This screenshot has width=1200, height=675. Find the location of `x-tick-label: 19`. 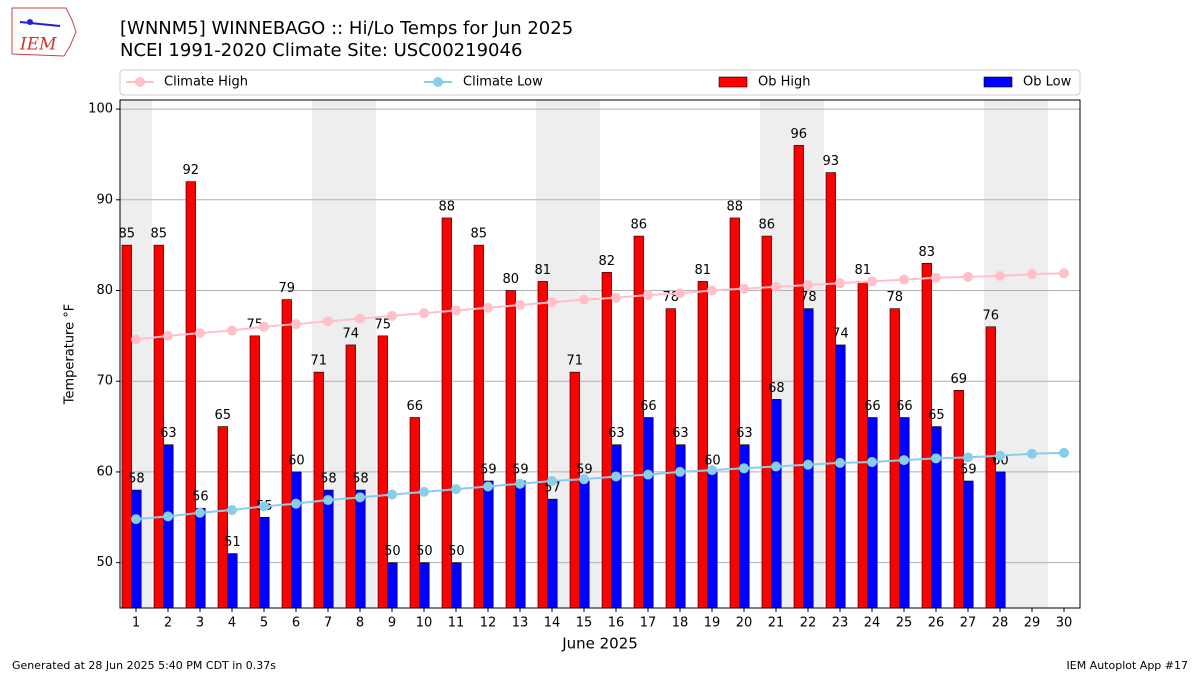

x-tick-label: 19 is located at coordinates (712, 623).